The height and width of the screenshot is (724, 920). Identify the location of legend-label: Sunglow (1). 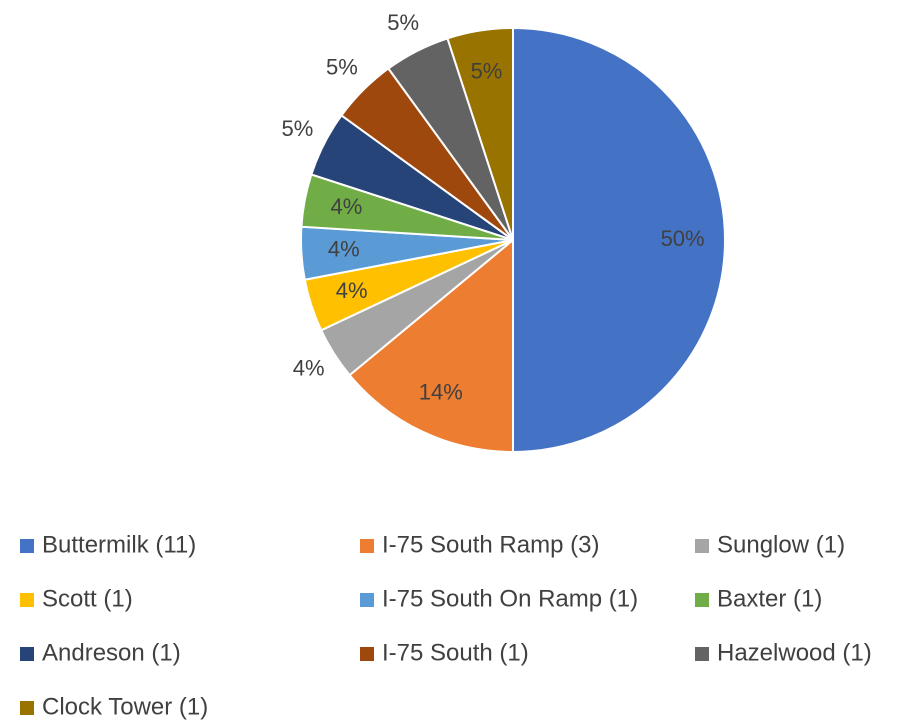
(781, 544).